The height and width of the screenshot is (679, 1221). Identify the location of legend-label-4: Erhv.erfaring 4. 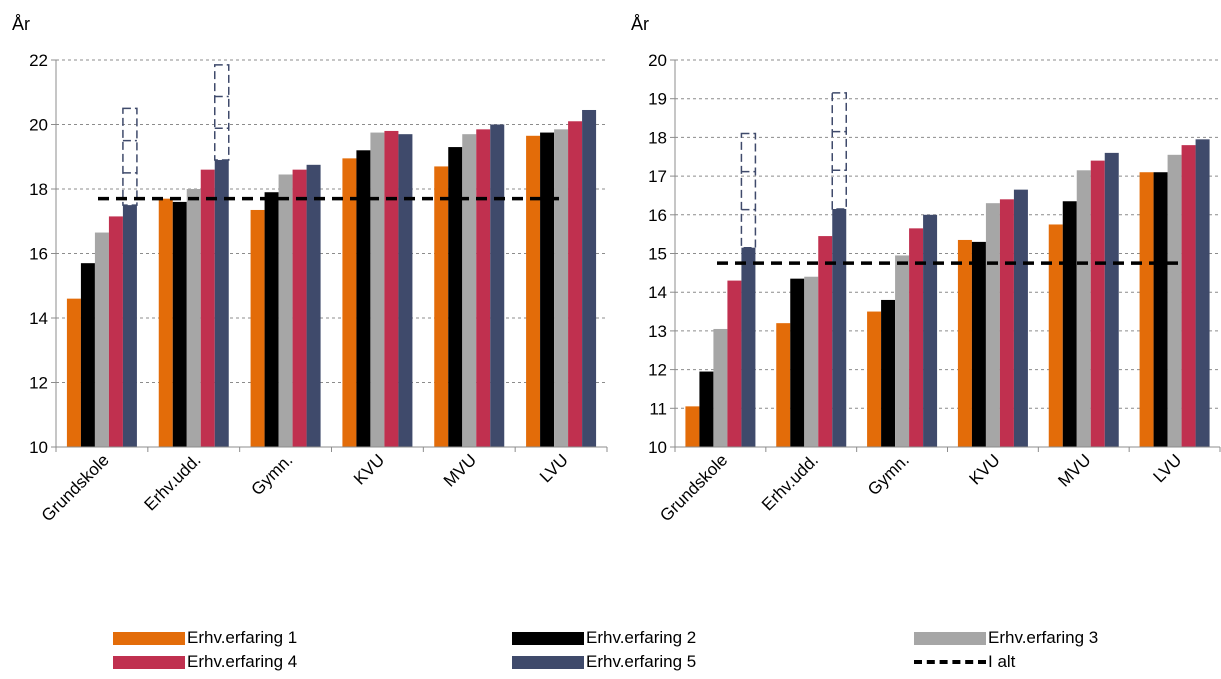
(242, 661).